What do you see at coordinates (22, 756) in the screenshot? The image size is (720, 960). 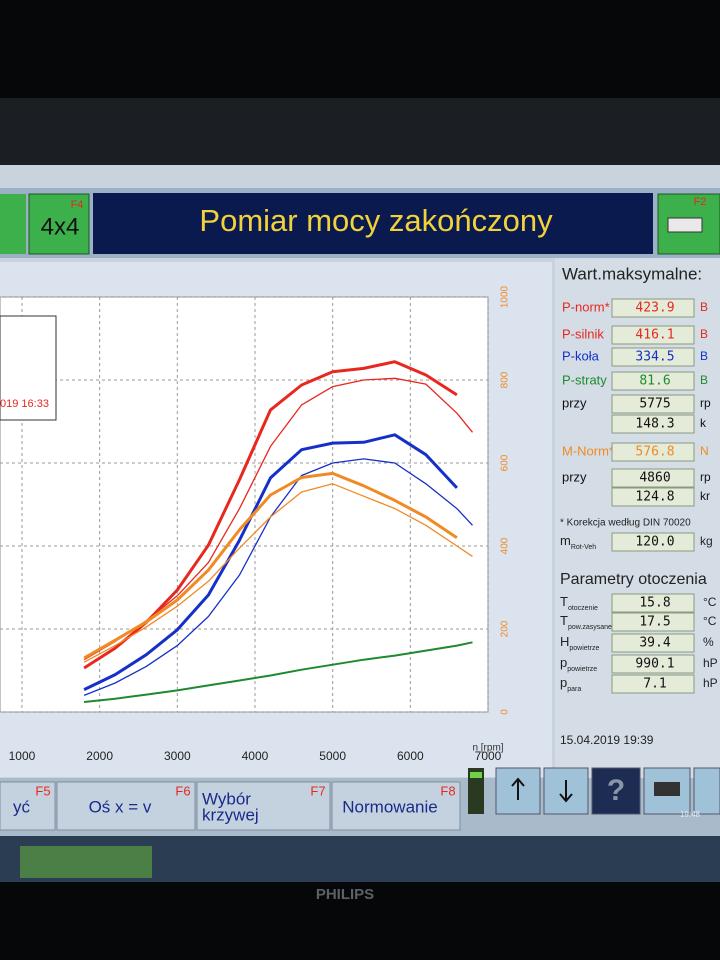 I see `x-tick-label: 1000` at bounding box center [22, 756].